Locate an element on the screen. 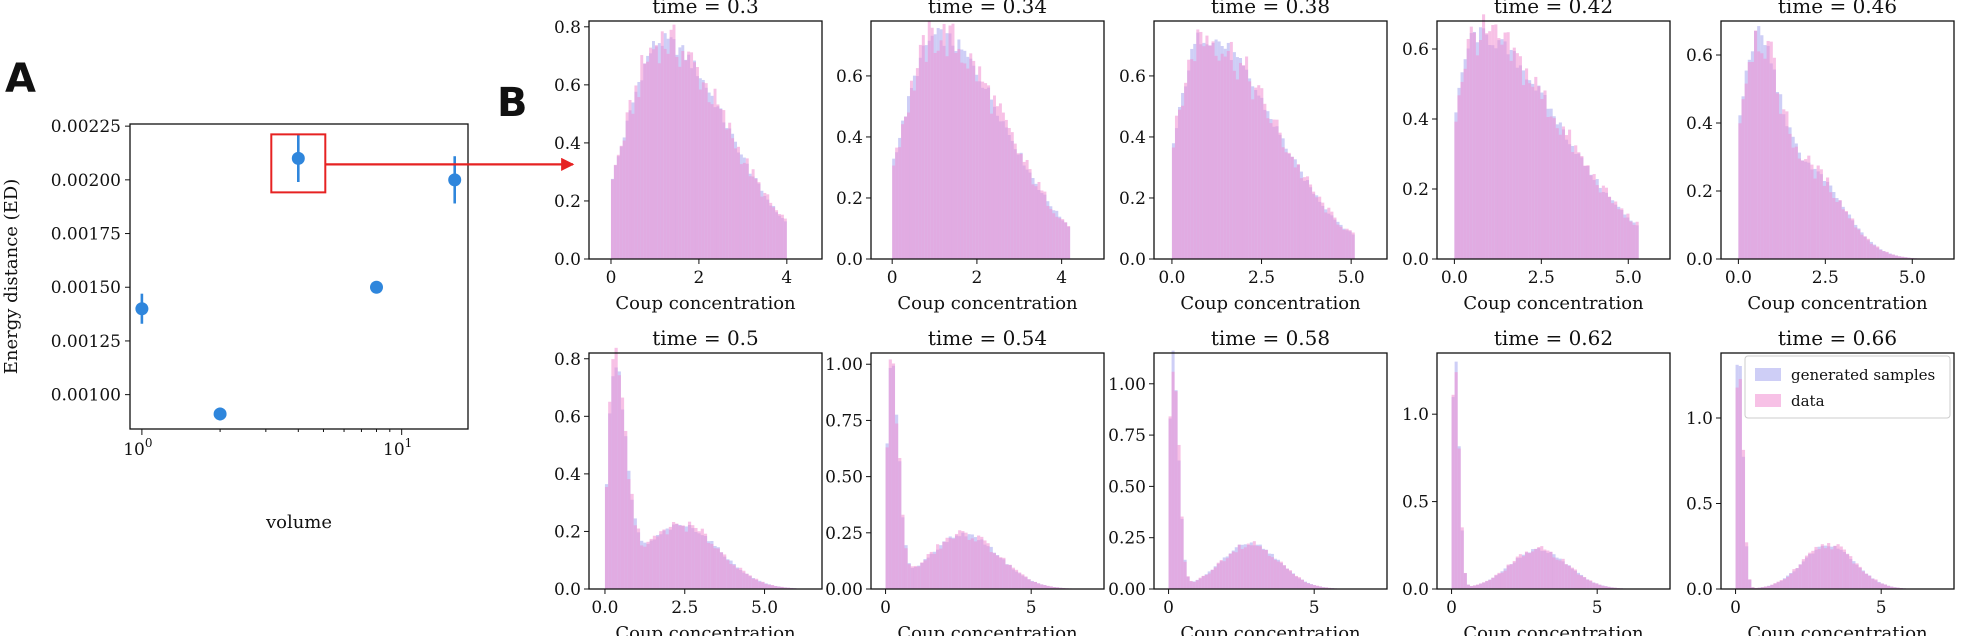  b-legend-data-swatch is located at coordinates (1768, 400).